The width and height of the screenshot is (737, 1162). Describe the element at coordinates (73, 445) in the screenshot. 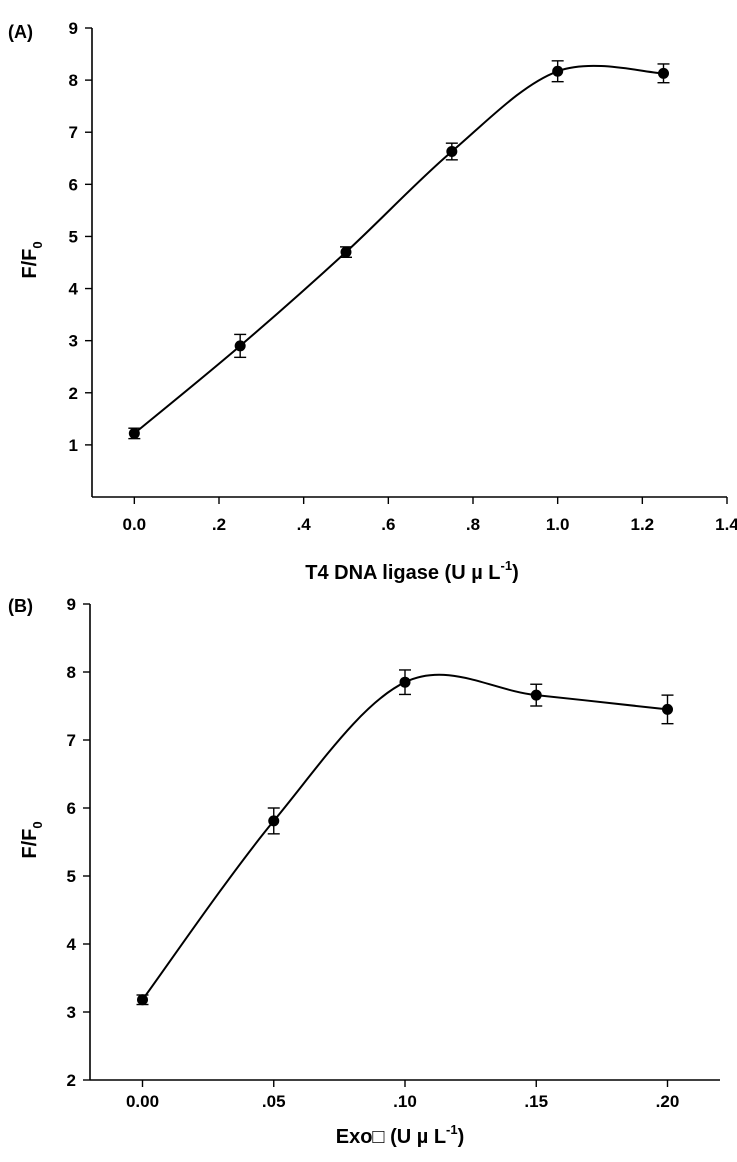

I see `y-tick-label: 1` at that location.